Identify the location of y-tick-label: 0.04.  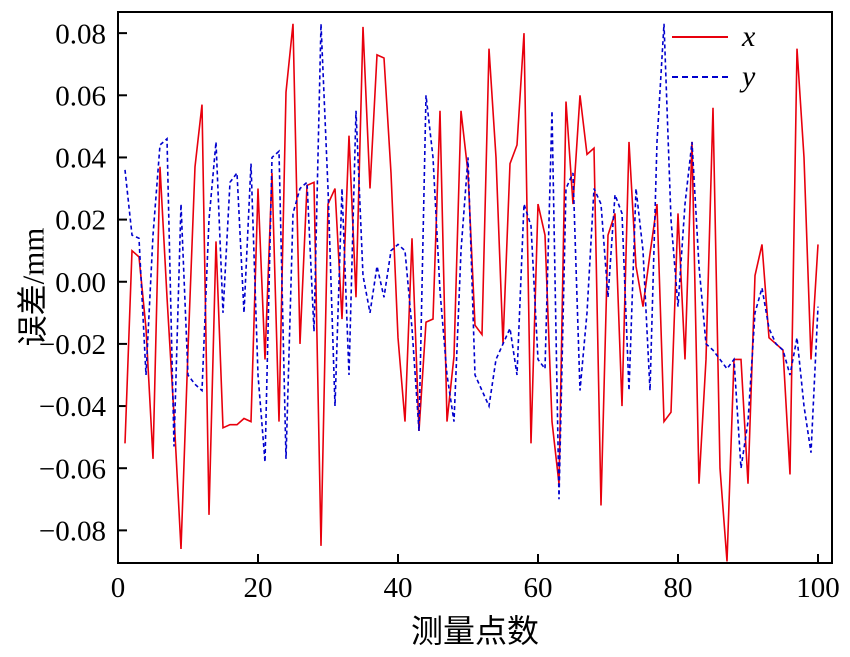
(80, 159).